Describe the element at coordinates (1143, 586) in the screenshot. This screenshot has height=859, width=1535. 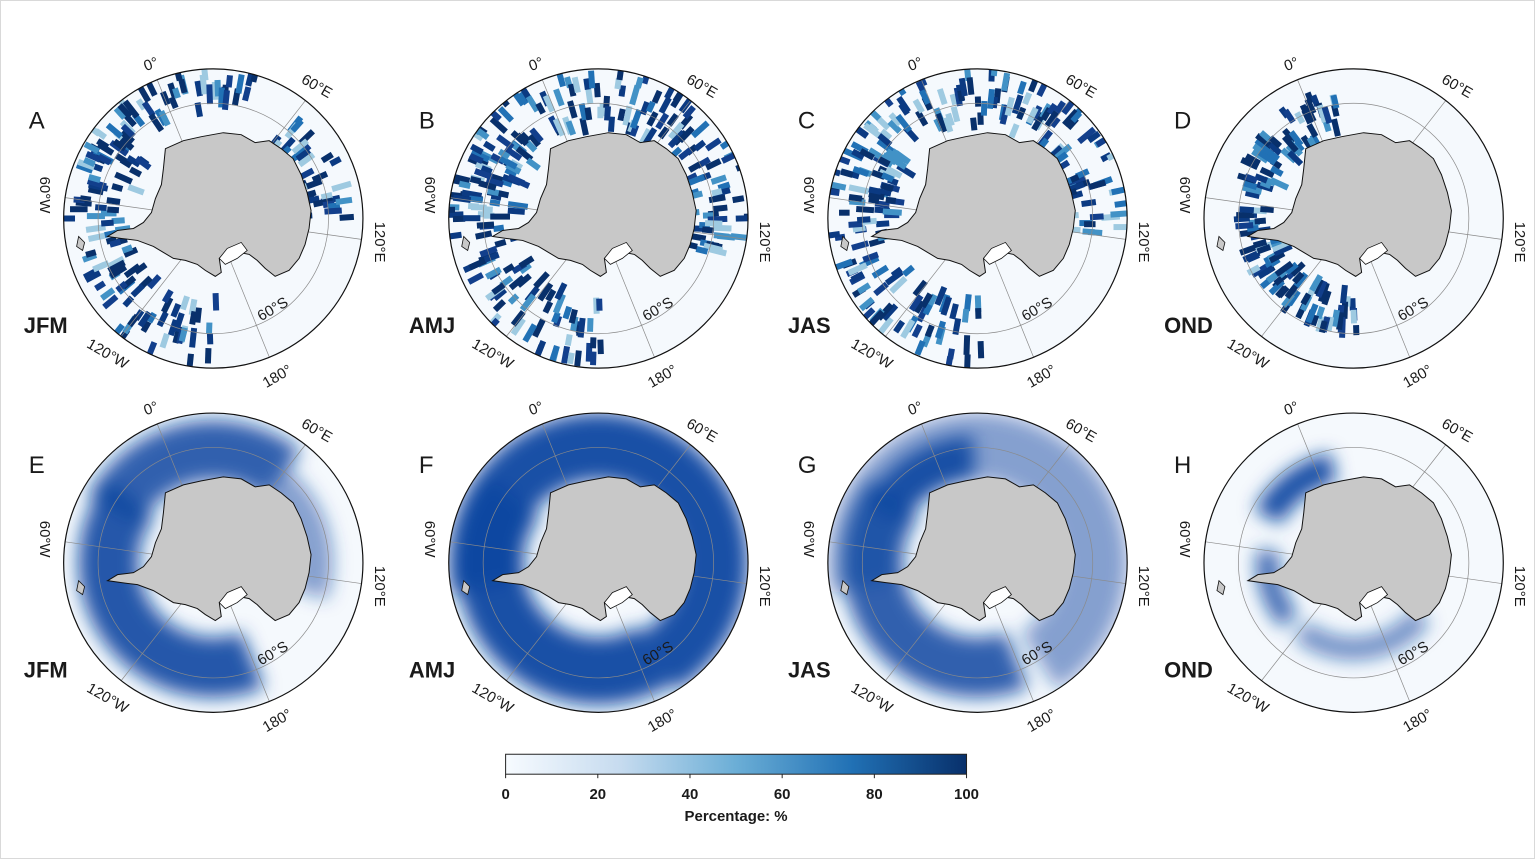
I see `longitude-label: 120°E` at that location.